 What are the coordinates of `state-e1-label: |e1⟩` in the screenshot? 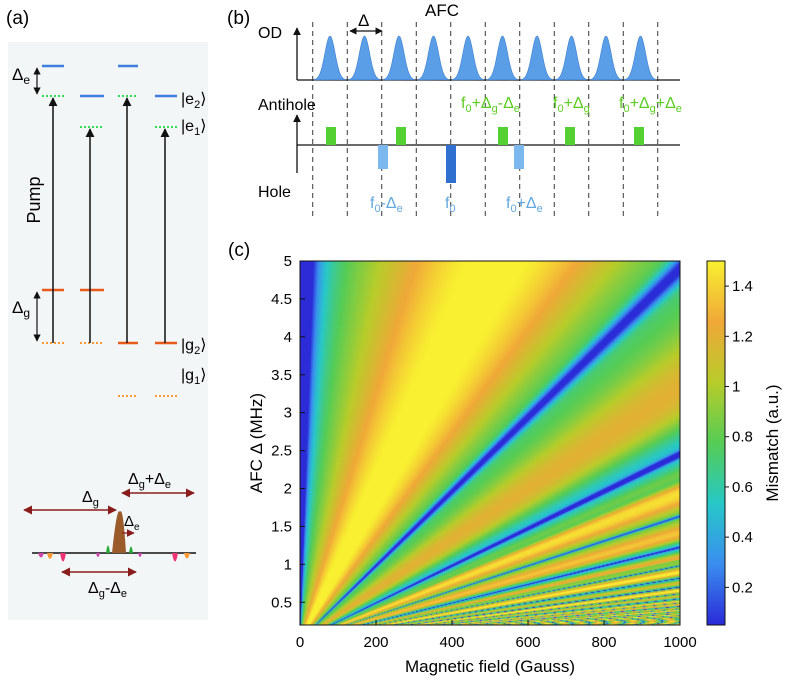 It's located at (193, 128).